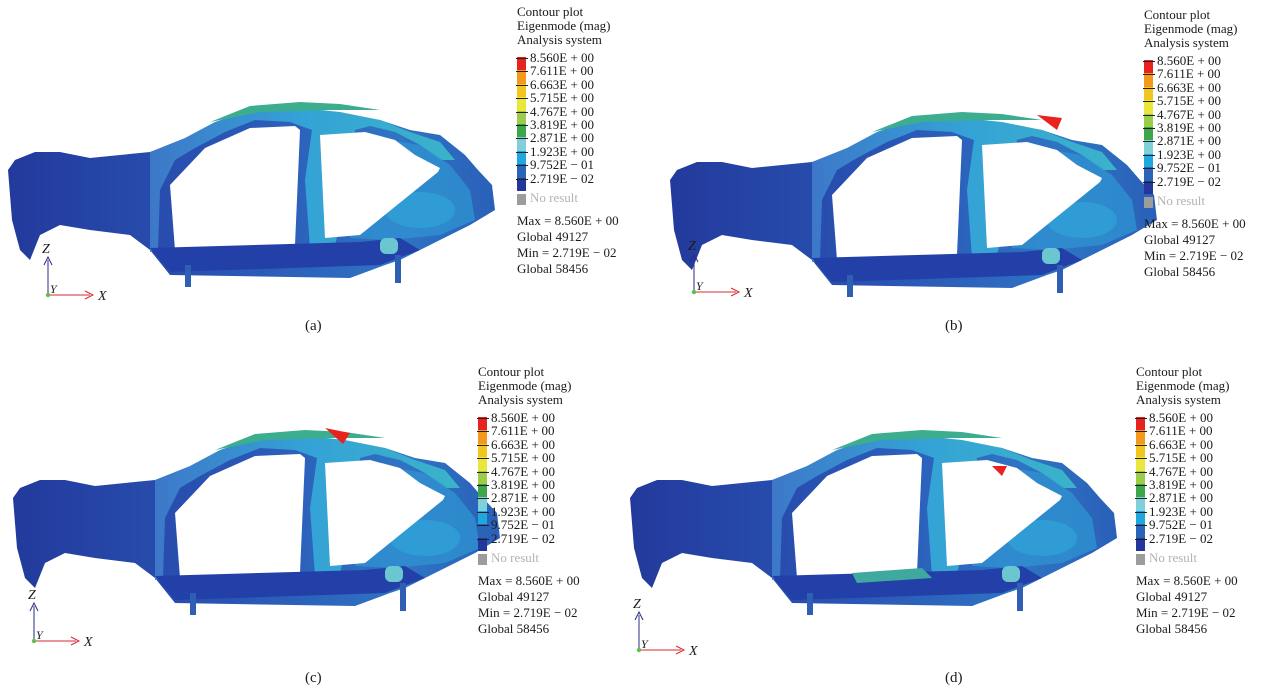 This screenshot has width=1274, height=697. What do you see at coordinates (313, 678) in the screenshot?
I see `caption: (c)` at bounding box center [313, 678].